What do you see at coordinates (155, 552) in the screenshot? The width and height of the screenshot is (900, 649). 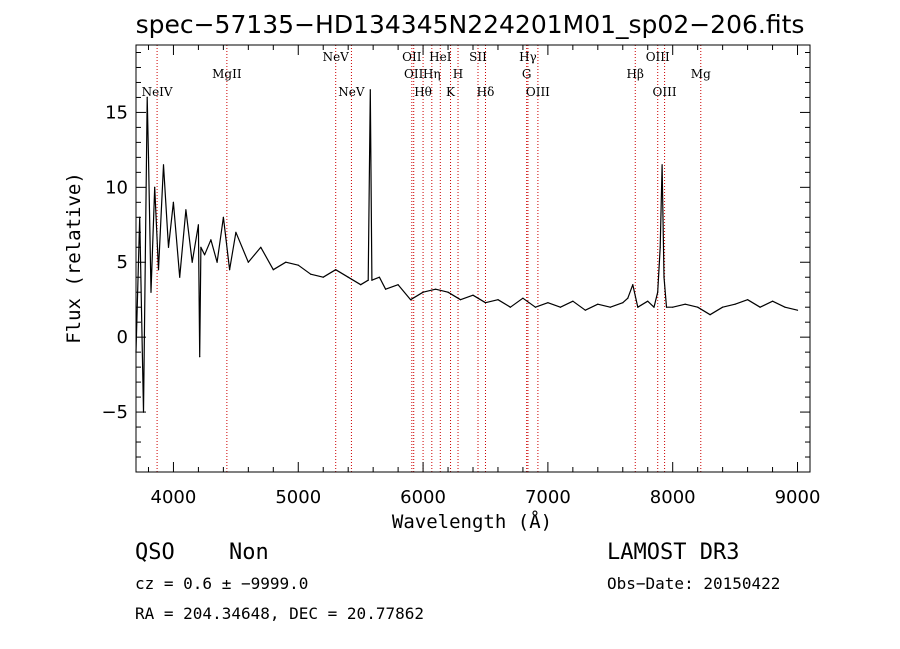 I see `object-class: QSO` at bounding box center [155, 552].